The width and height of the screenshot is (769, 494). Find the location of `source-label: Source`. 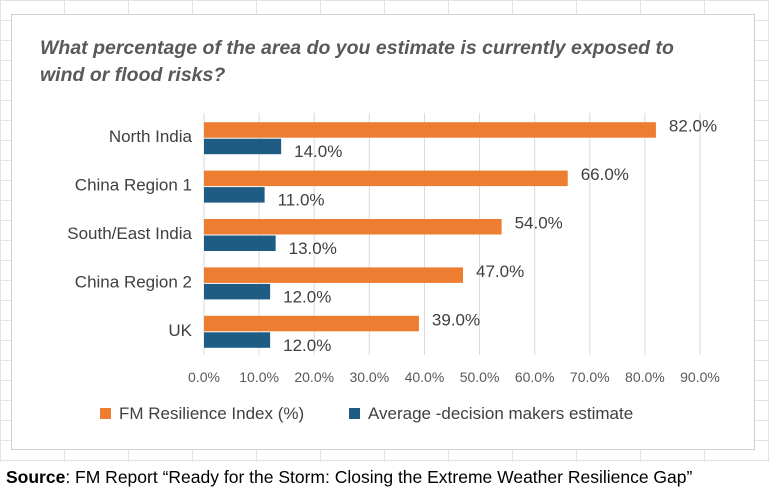

source-label: Source is located at coordinates (36, 477).